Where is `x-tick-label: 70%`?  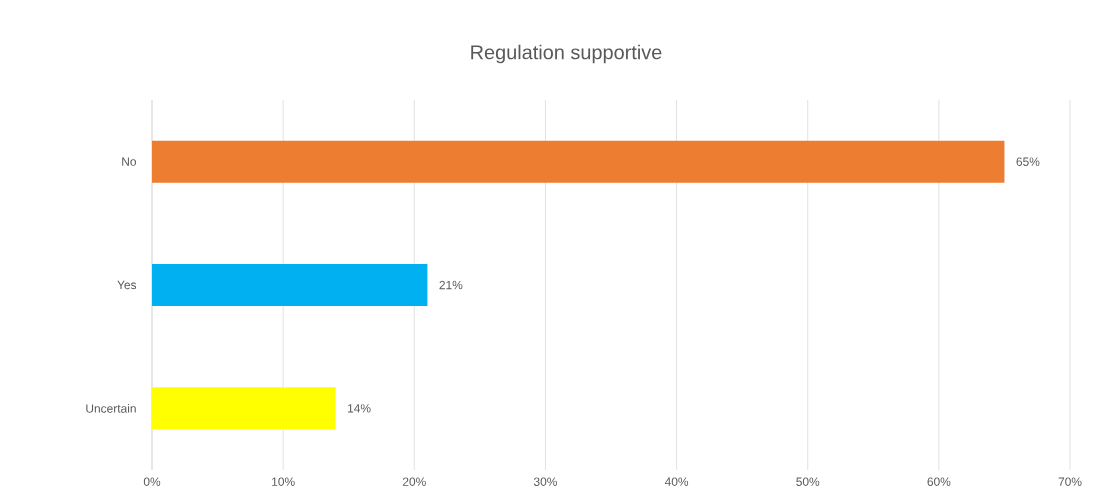 x-tick-label: 70% is located at coordinates (1070, 481).